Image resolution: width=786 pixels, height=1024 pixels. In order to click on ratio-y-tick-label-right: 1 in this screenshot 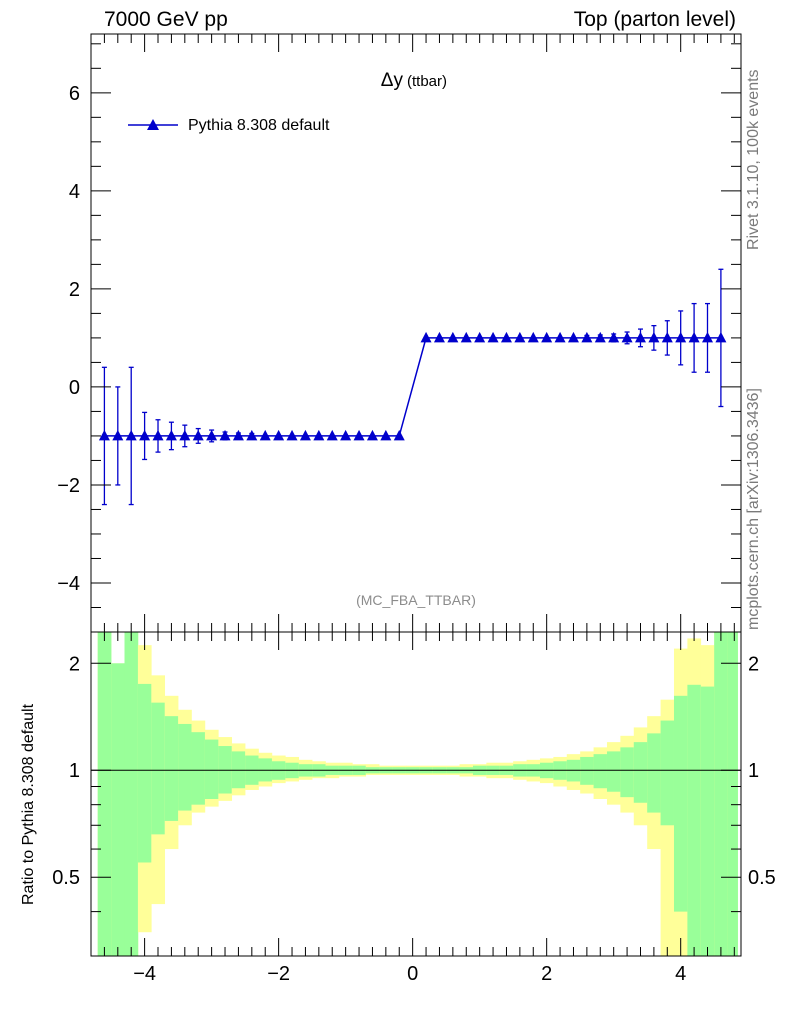, I will do `click(753, 771)`.